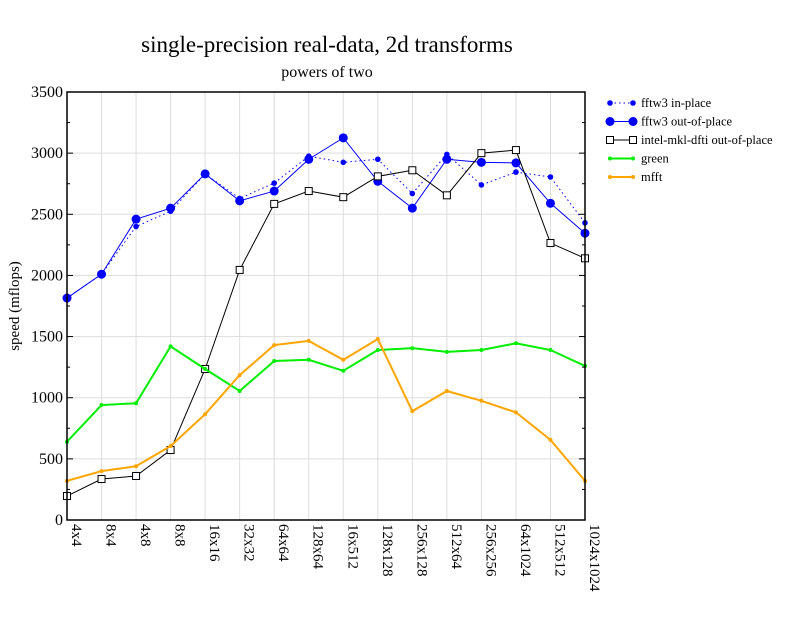 The width and height of the screenshot is (792, 617). What do you see at coordinates (639, 159) in the screenshot?
I see `legend-item: green` at bounding box center [639, 159].